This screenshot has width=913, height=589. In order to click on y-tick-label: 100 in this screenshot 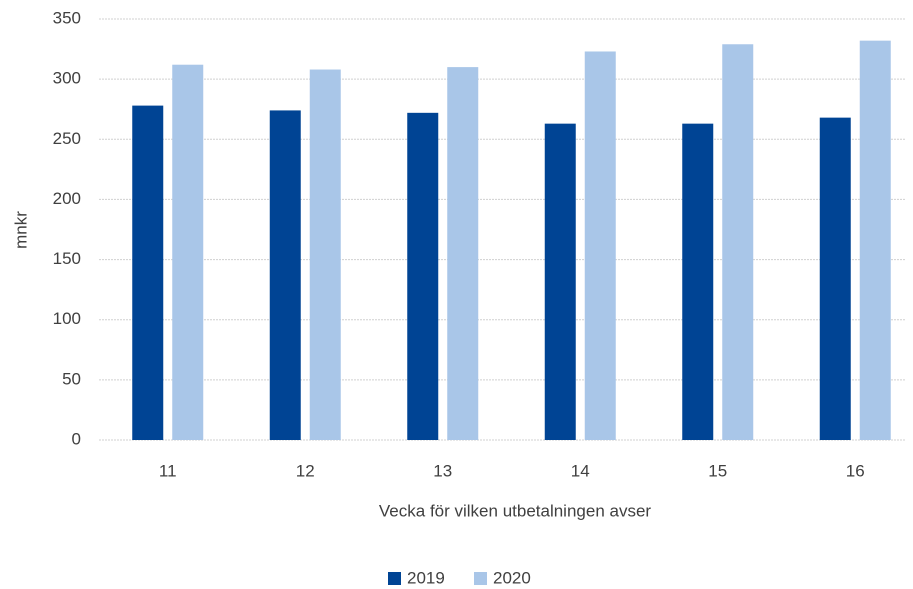, I will do `click(67, 318)`.